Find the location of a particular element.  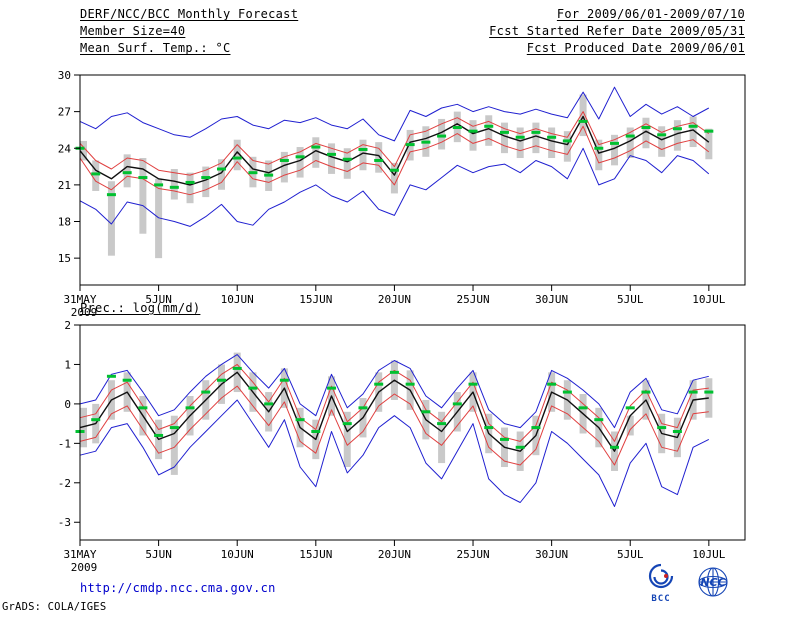

lower-quartile is located at coordinates (394, 425).